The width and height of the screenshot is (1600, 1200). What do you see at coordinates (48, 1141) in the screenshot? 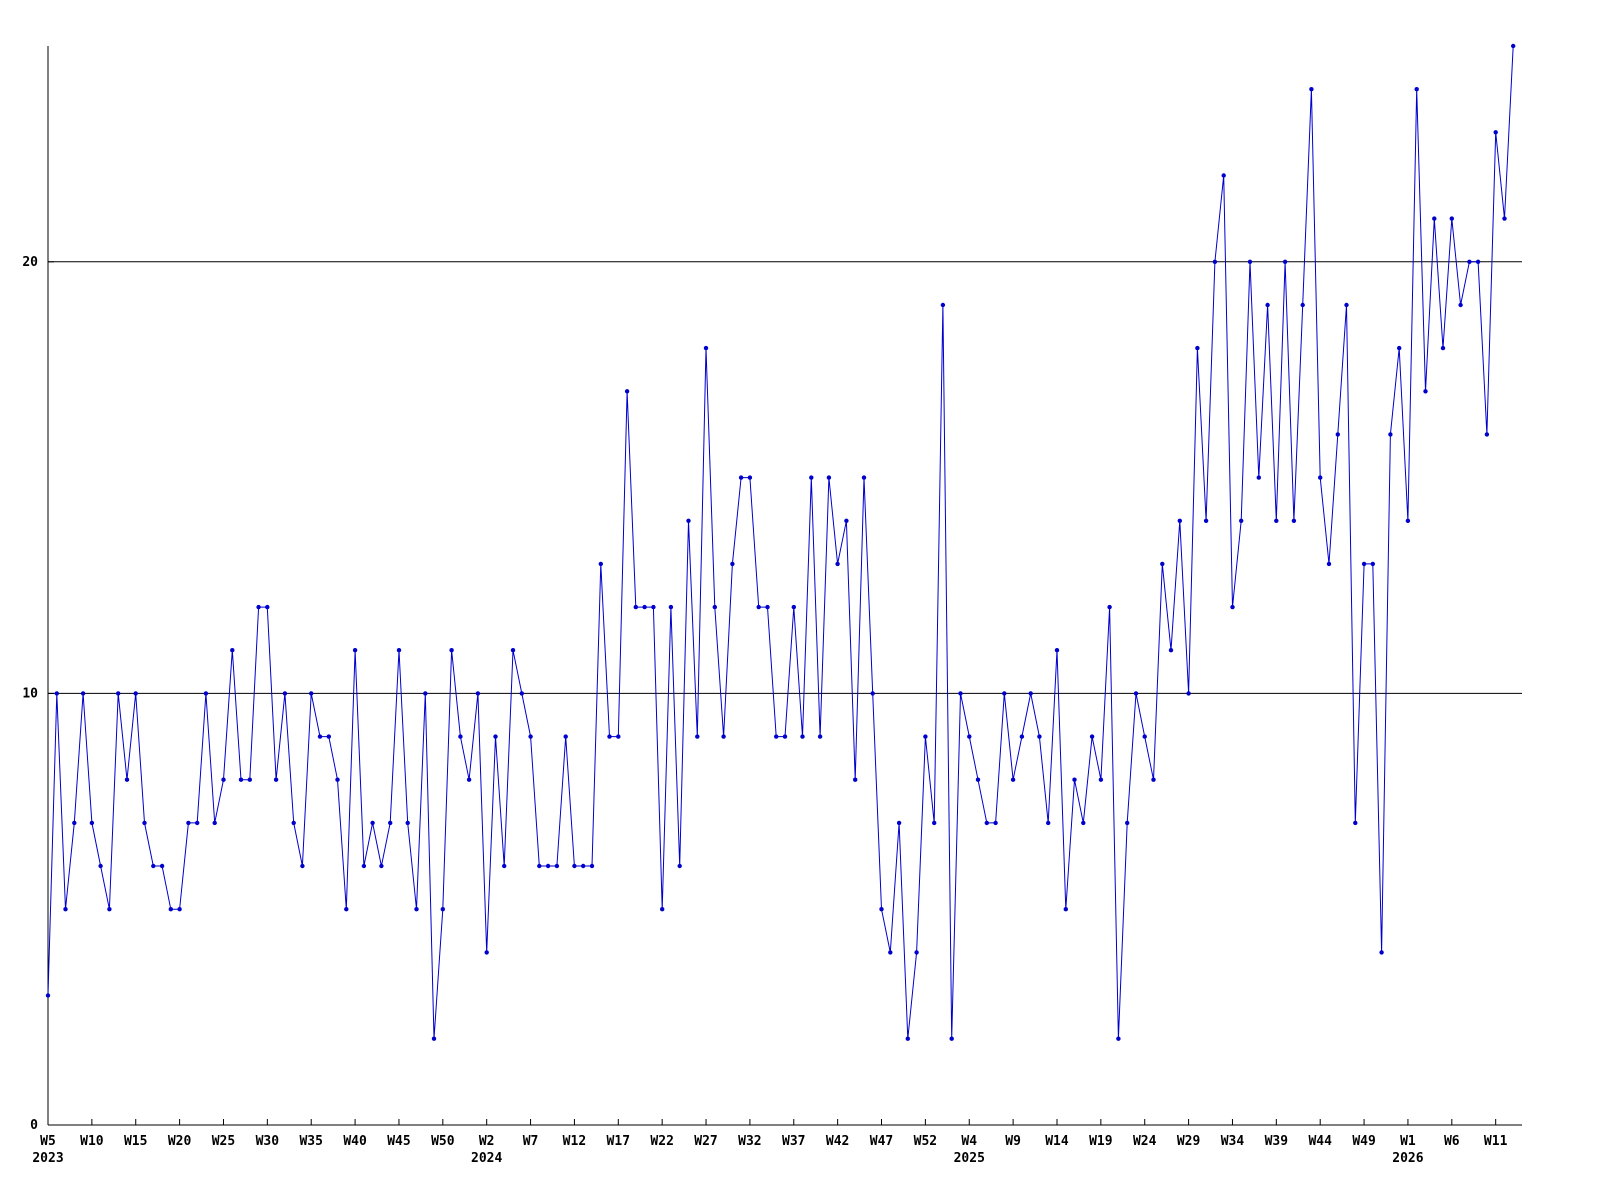
I see `x-tick-label: W5` at bounding box center [48, 1141].